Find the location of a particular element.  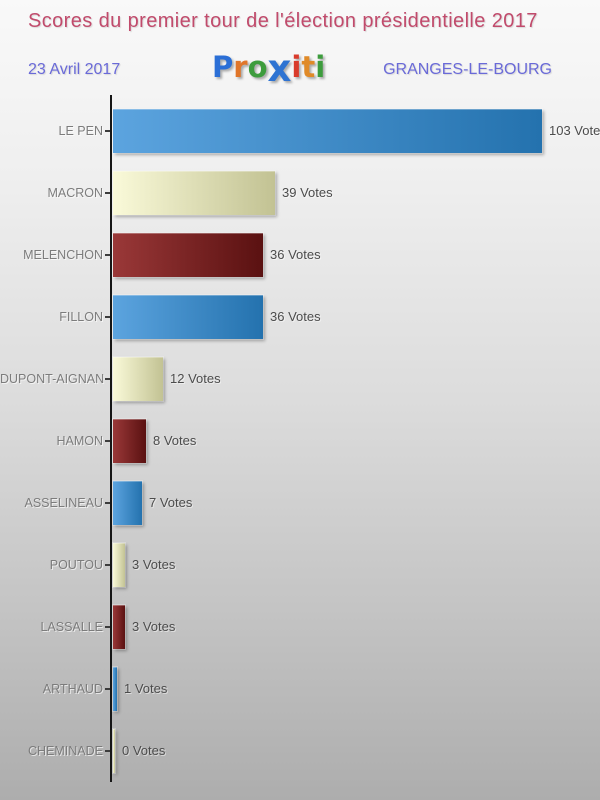

bar-row: LASSALLE 3 Votes is located at coordinates (300, 627).